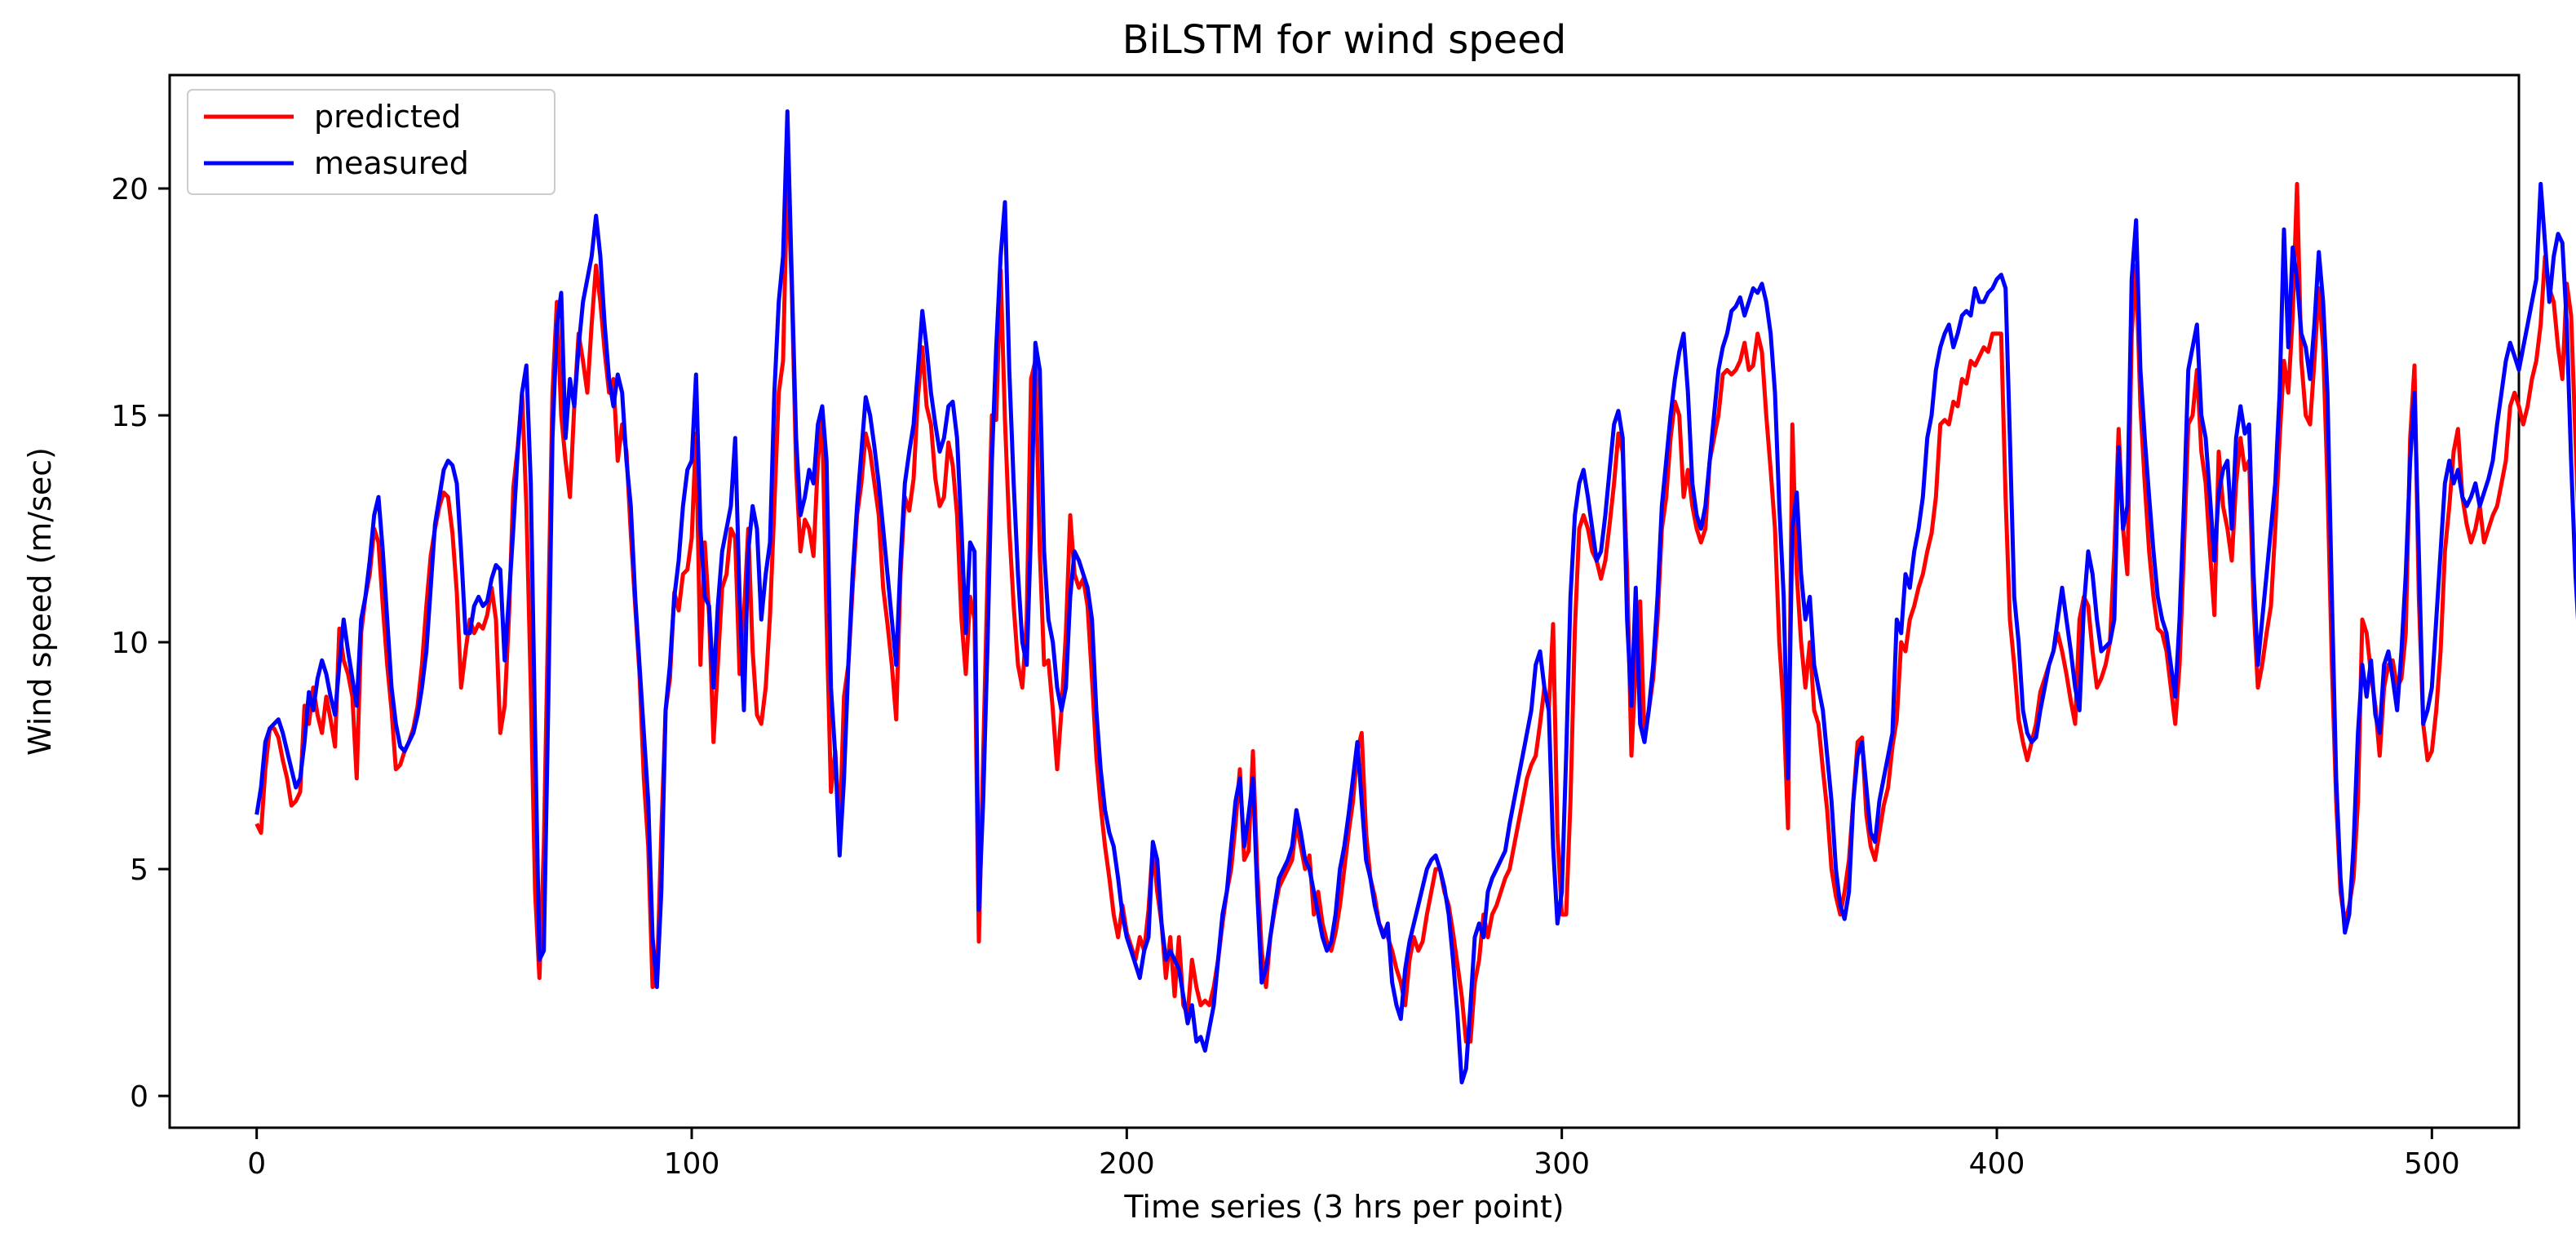 The image size is (2576, 1255). What do you see at coordinates (1562, 1164) in the screenshot?
I see `x-tick-label: 300` at bounding box center [1562, 1164].